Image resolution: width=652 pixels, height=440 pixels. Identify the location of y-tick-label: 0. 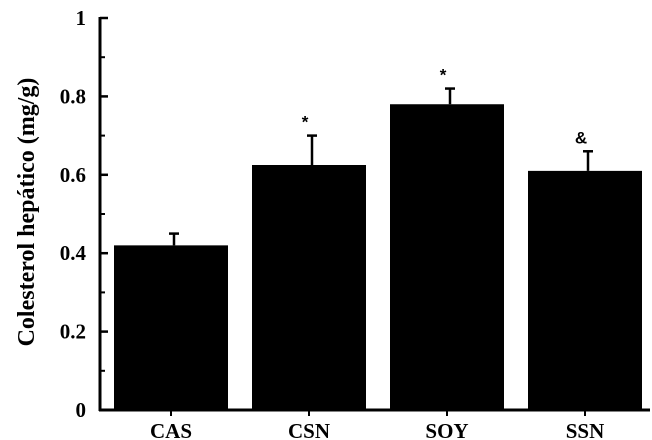
(81, 410).